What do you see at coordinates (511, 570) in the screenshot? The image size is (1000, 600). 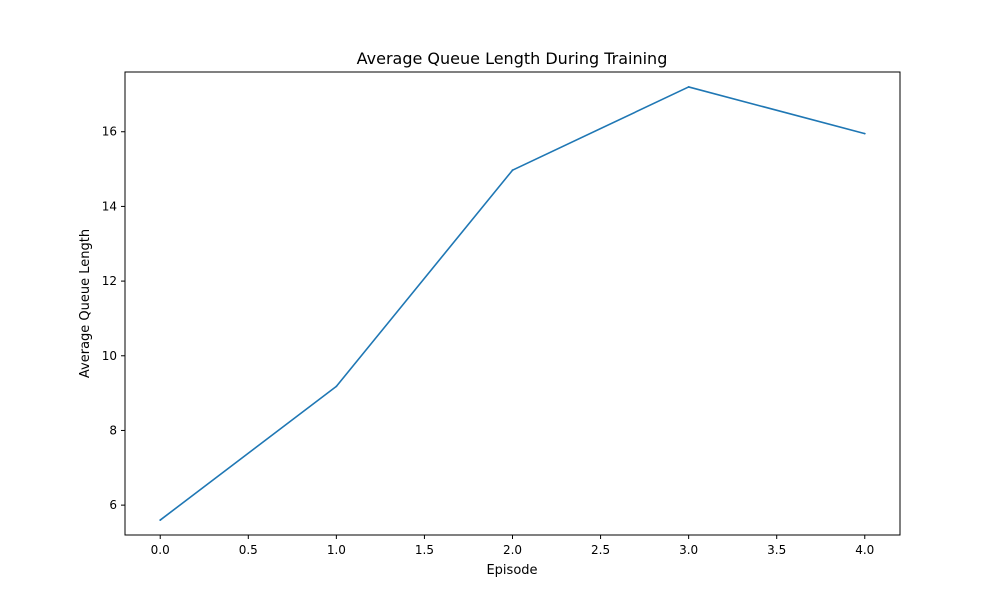 I see `x-axis-label: Episode` at bounding box center [511, 570].